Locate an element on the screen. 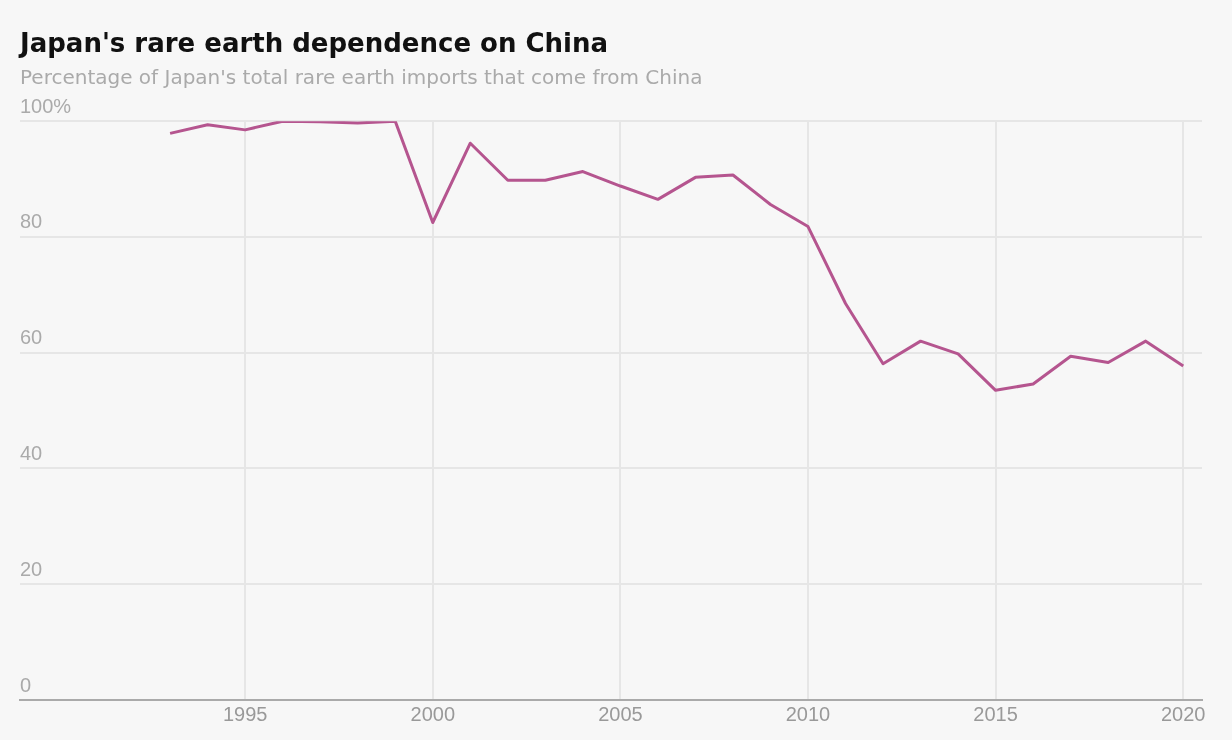 This screenshot has width=1232, height=740. x-tick-label: 2010 is located at coordinates (808, 713).